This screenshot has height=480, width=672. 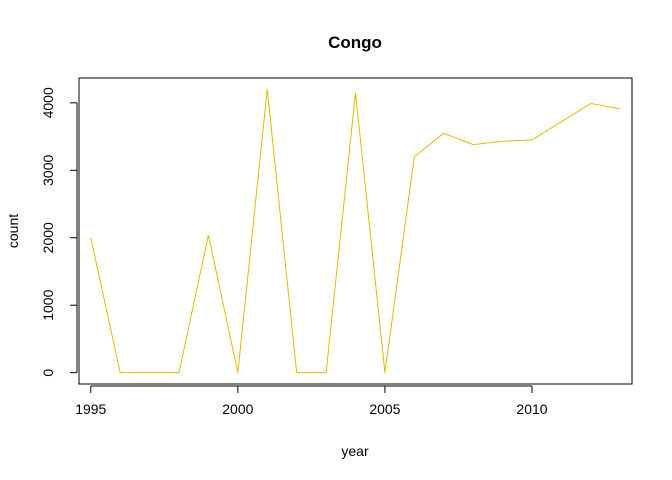 I want to click on y-axis: 0 1000 2000 3000 4000, so click(x=59, y=232).